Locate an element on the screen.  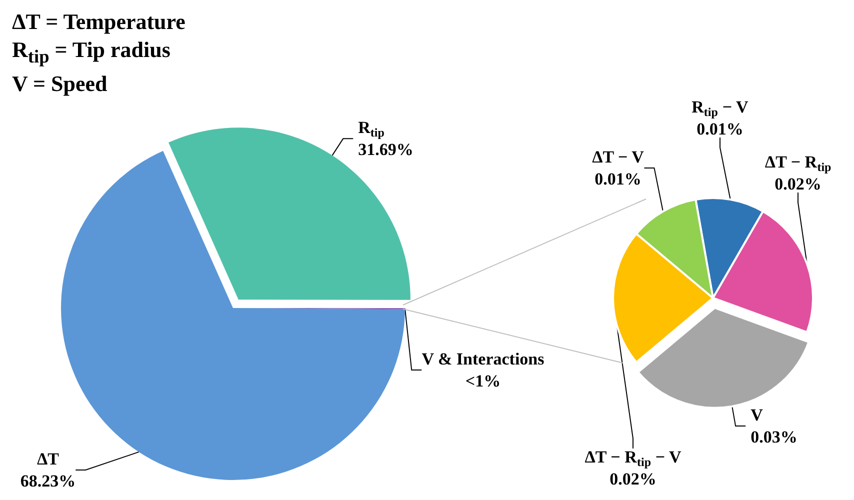
data-label: 68.23% is located at coordinates (48, 481).